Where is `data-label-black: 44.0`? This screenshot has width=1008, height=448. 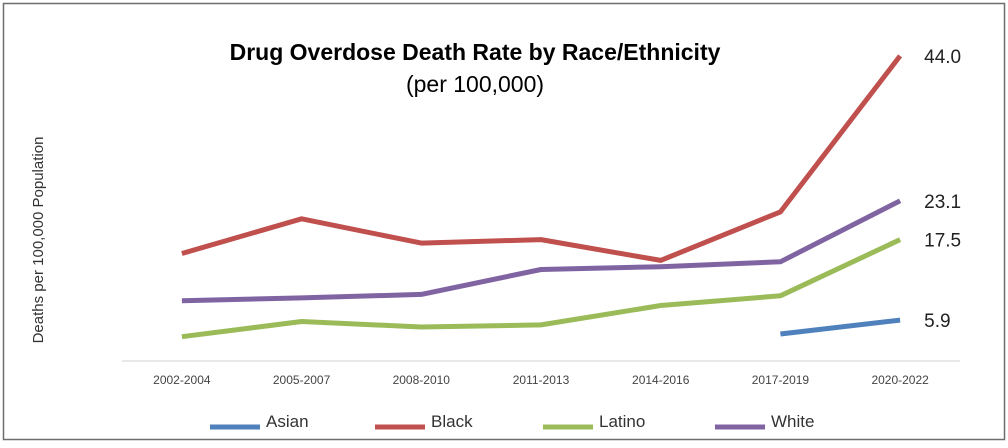 data-label-black: 44.0 is located at coordinates (942, 57).